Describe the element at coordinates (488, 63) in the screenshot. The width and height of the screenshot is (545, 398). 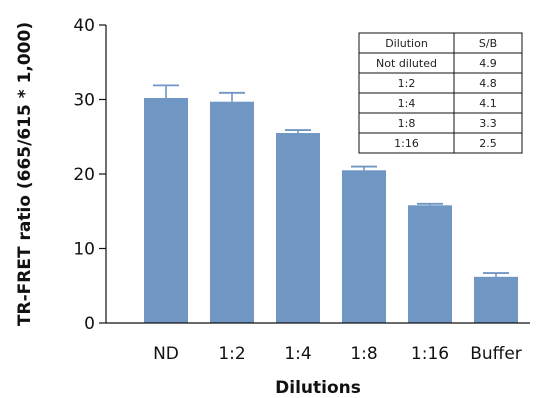
I see `table-cell-sb-0: 4.9` at that location.